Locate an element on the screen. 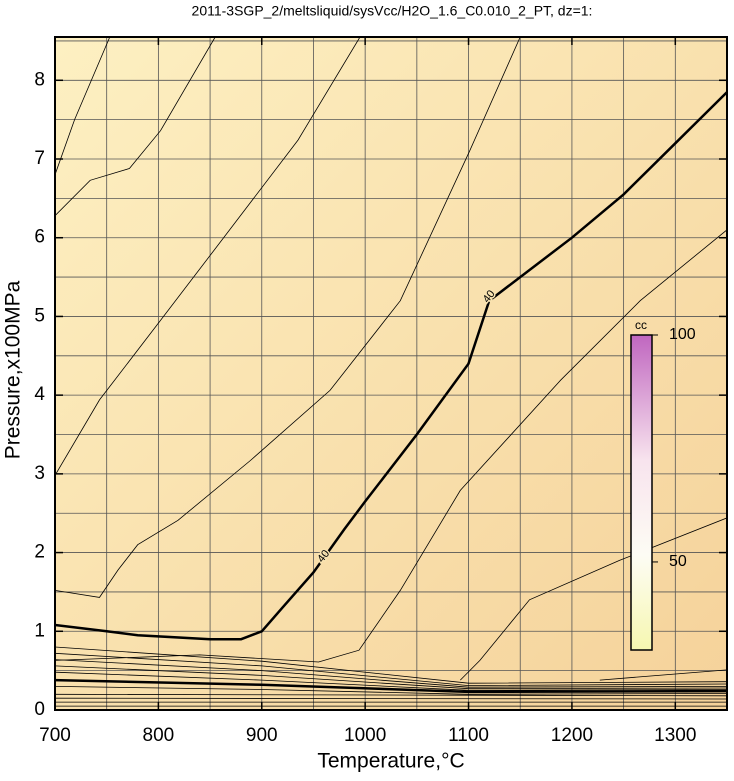 This screenshot has height=781, width=734. y-tick-label: 8 is located at coordinates (39, 79).